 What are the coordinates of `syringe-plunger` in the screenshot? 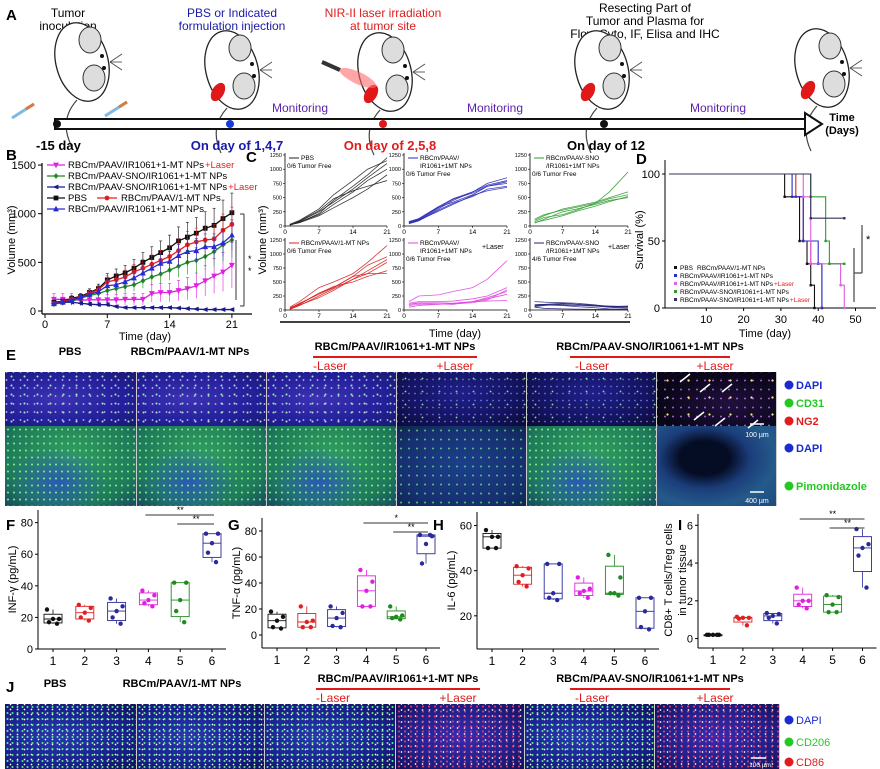 It's located at (123, 104).